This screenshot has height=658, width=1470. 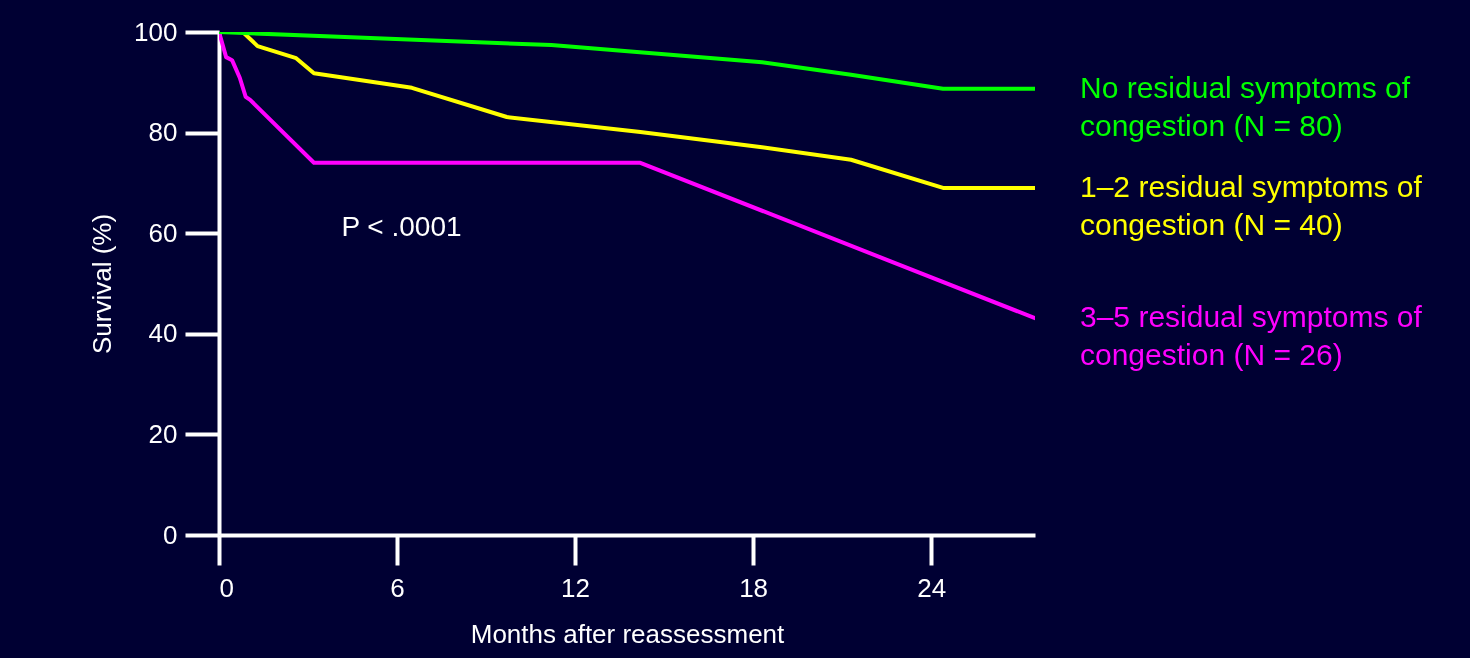 What do you see at coordinates (163, 232) in the screenshot?
I see `y-tick-label: 60` at bounding box center [163, 232].